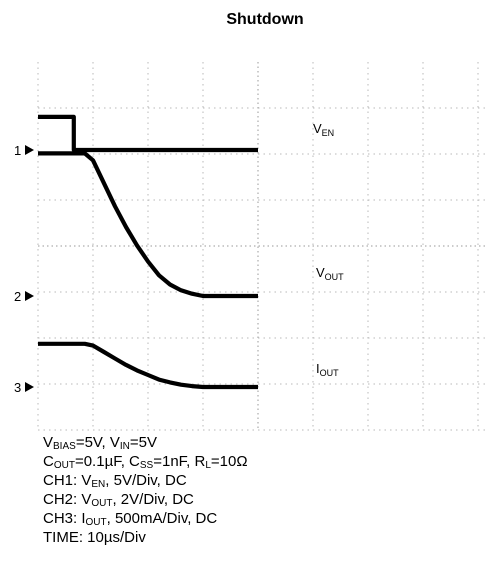 This screenshot has height=575, width=486. I want to click on trace-label-ch3: IOUT, so click(327, 369).